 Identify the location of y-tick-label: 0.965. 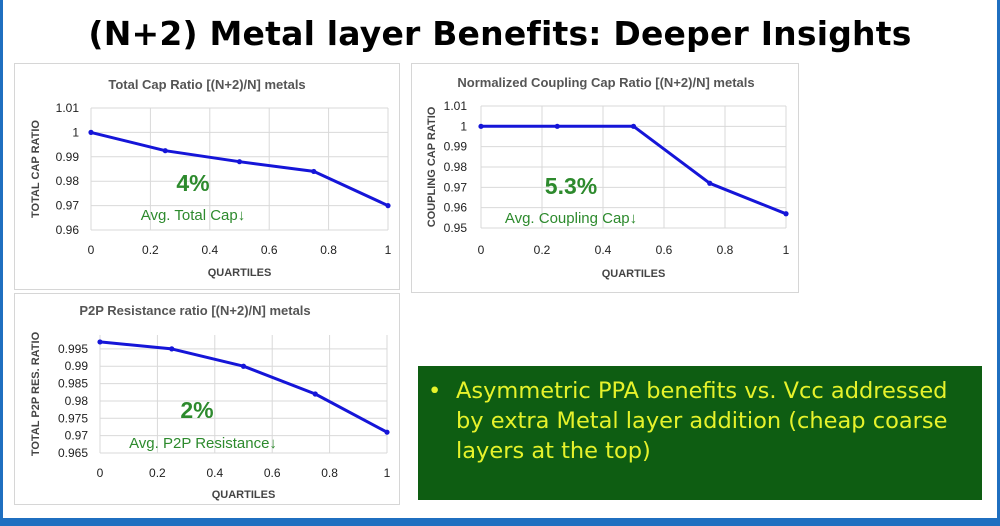
(73, 453).